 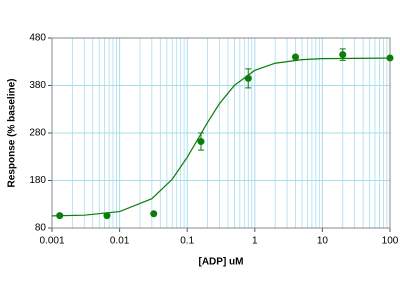 I want to click on y-tick-label: 180, so click(x=37, y=180).